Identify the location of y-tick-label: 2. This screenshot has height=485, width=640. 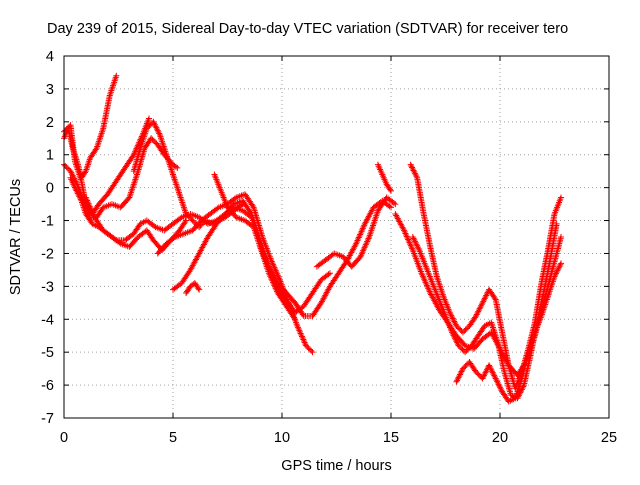
(50, 123).